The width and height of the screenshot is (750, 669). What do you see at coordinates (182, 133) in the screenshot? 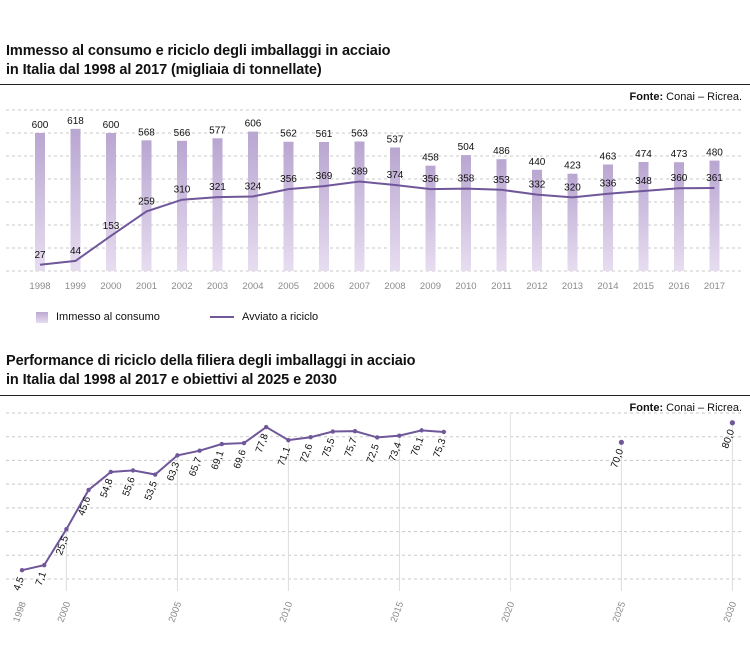
I see `bar-value-label: 566` at bounding box center [182, 133].